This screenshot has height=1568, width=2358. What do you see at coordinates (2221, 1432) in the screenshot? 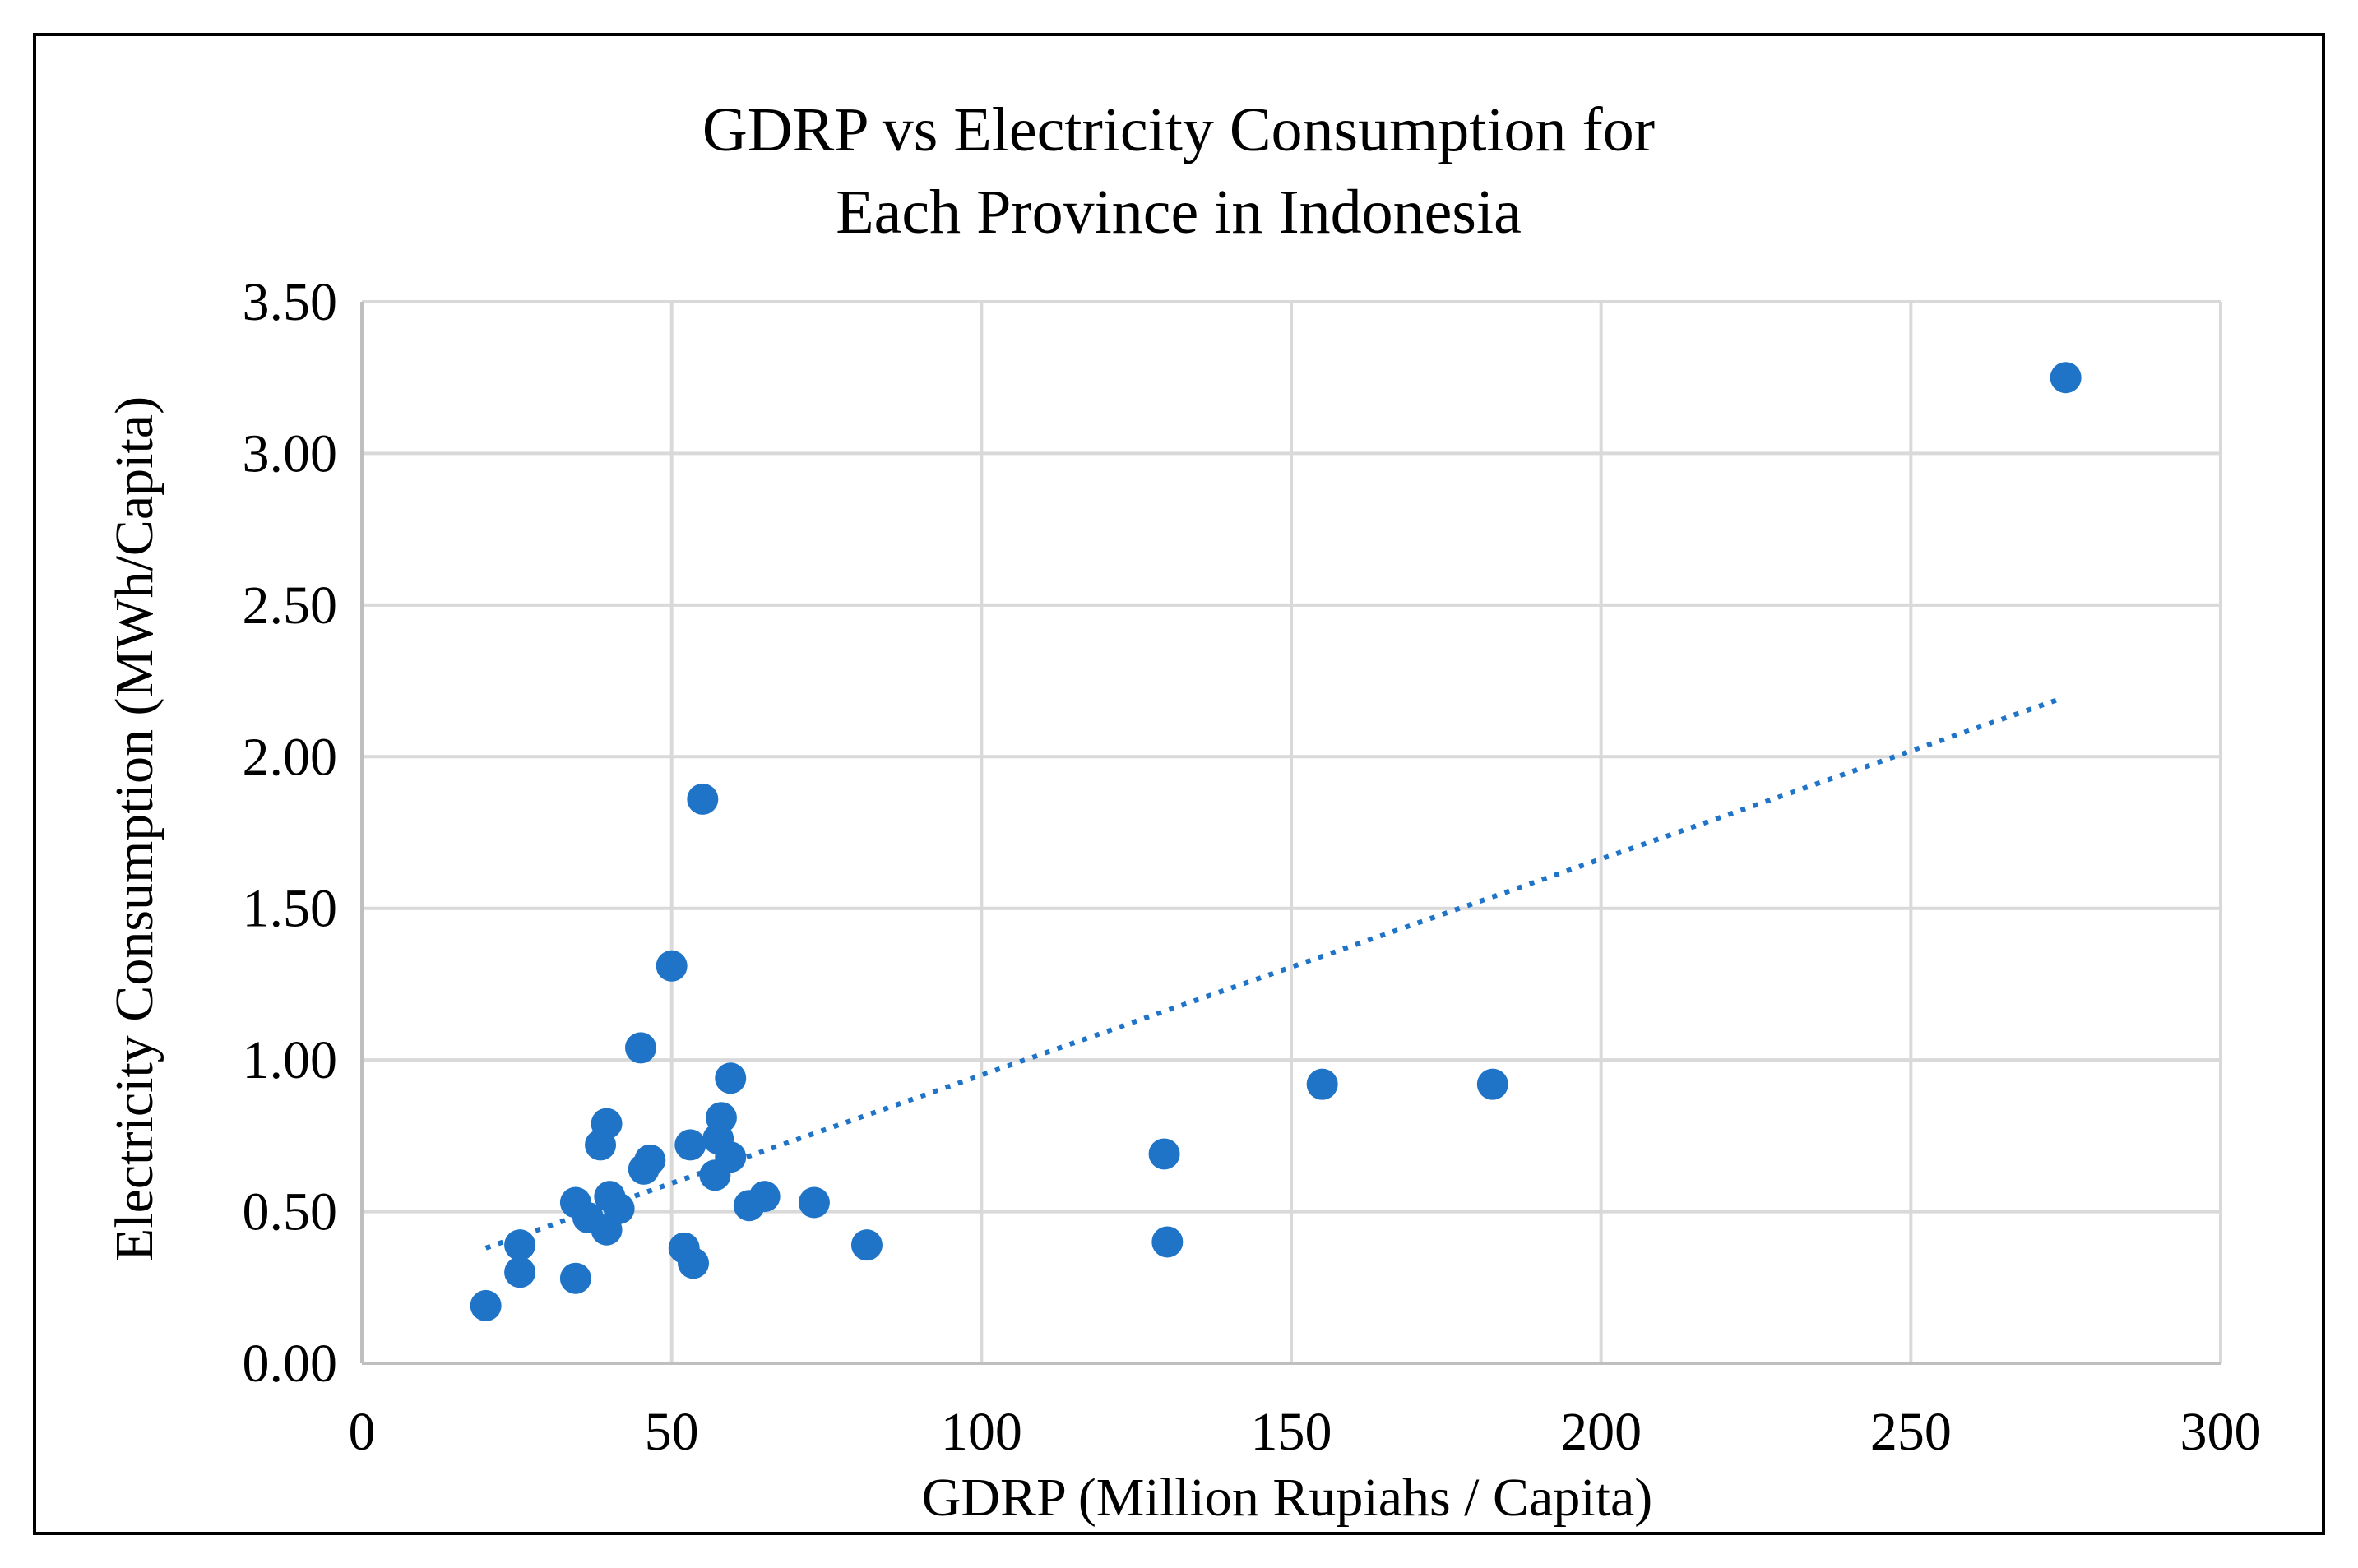
I see `x-tick-label: 300` at bounding box center [2221, 1432].